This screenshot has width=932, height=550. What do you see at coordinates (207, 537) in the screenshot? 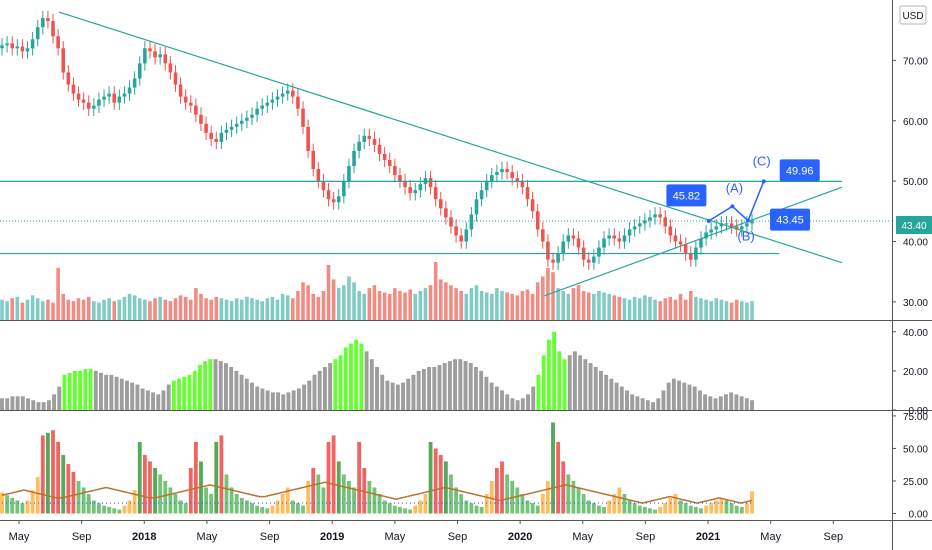
I see `x-tick-label: May` at bounding box center [207, 537].